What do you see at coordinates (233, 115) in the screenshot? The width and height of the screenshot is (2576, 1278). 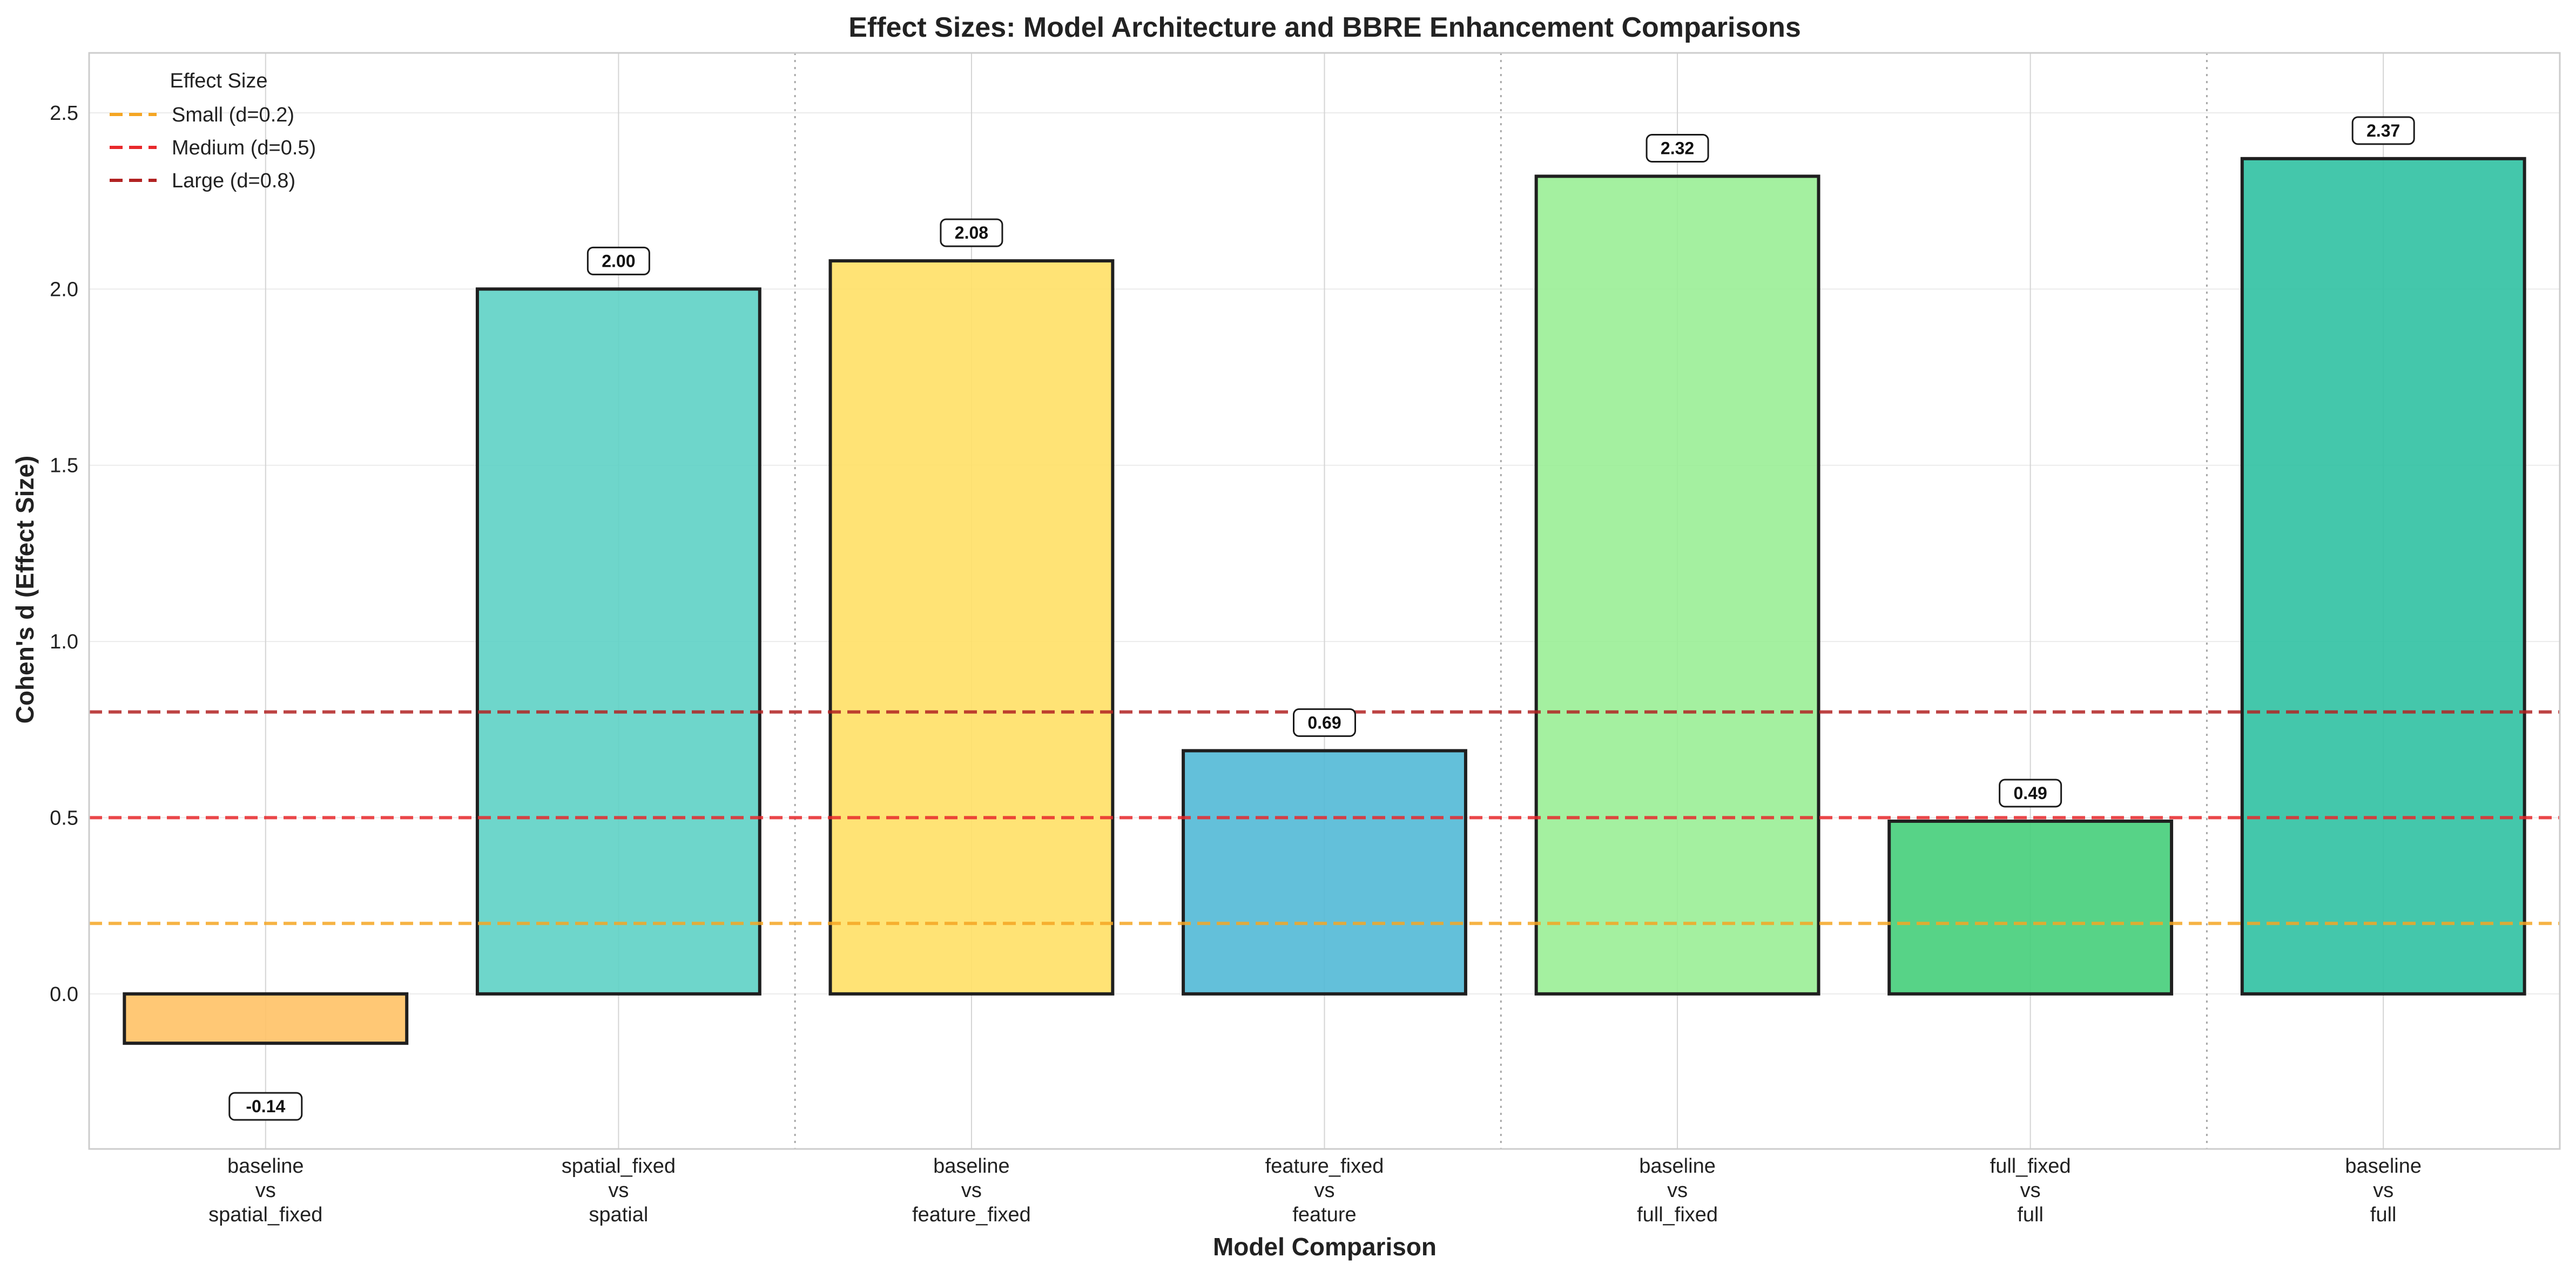 I see `legend-label: Small (d=0.2)` at bounding box center [233, 115].